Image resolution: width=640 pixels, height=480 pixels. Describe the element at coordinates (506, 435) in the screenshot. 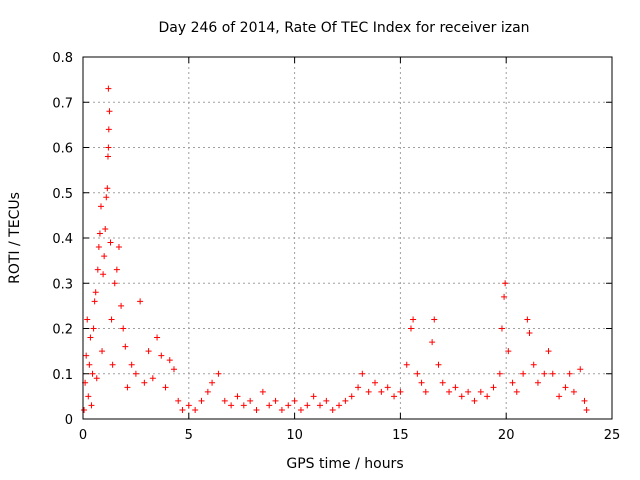

I see `x-tick-label: 20` at that location.